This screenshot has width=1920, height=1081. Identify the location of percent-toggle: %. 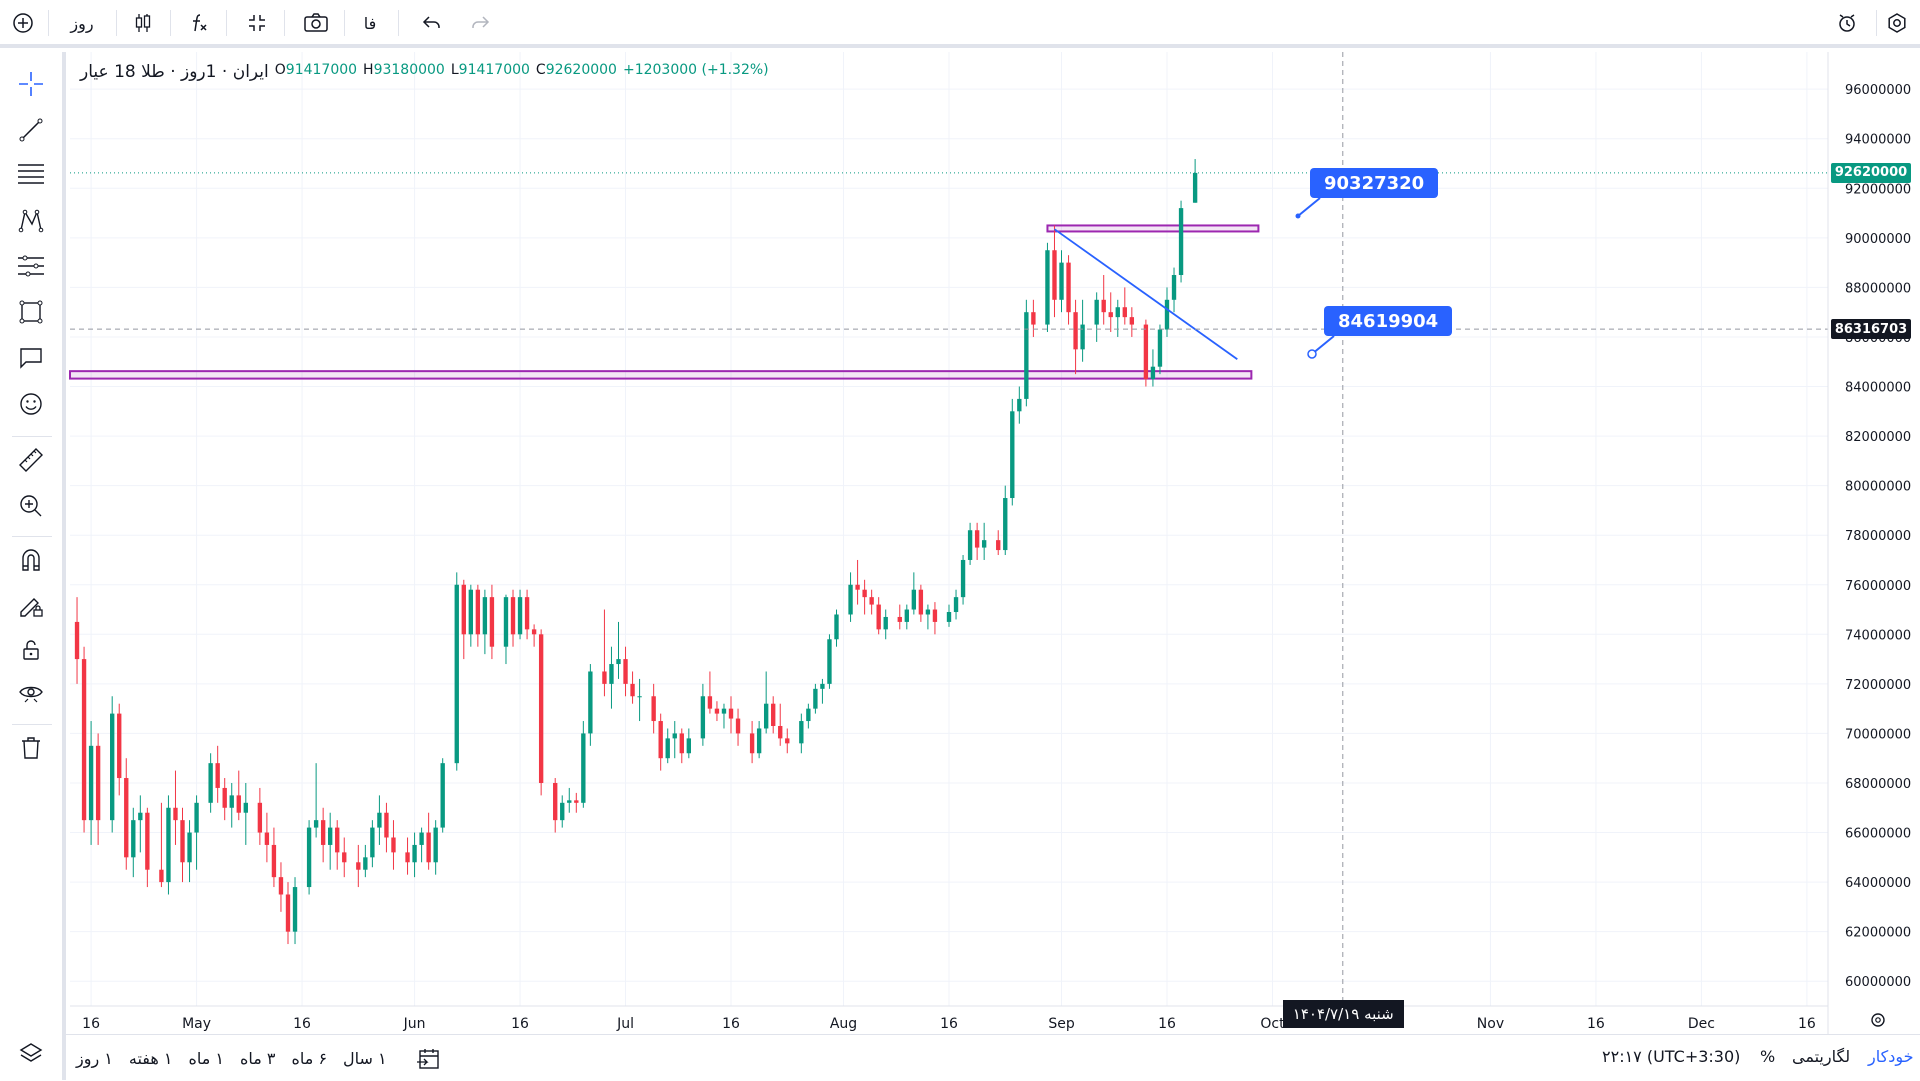
(1768, 1056).